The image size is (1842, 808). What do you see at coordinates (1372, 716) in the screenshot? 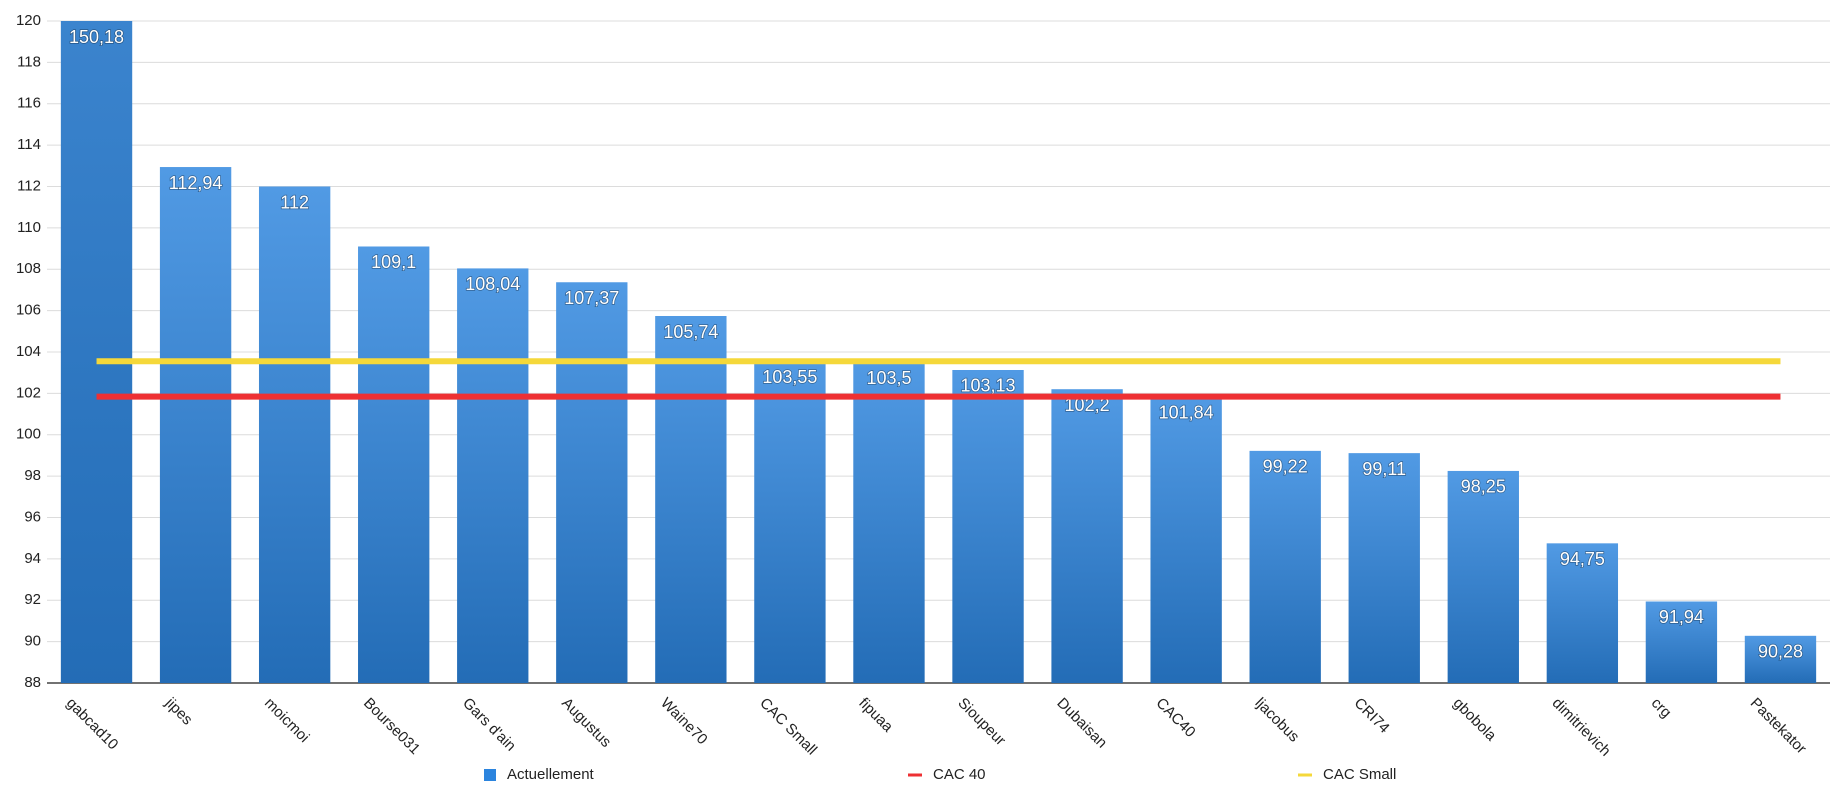
I see `x-tick-label: CRI74` at bounding box center [1372, 716].